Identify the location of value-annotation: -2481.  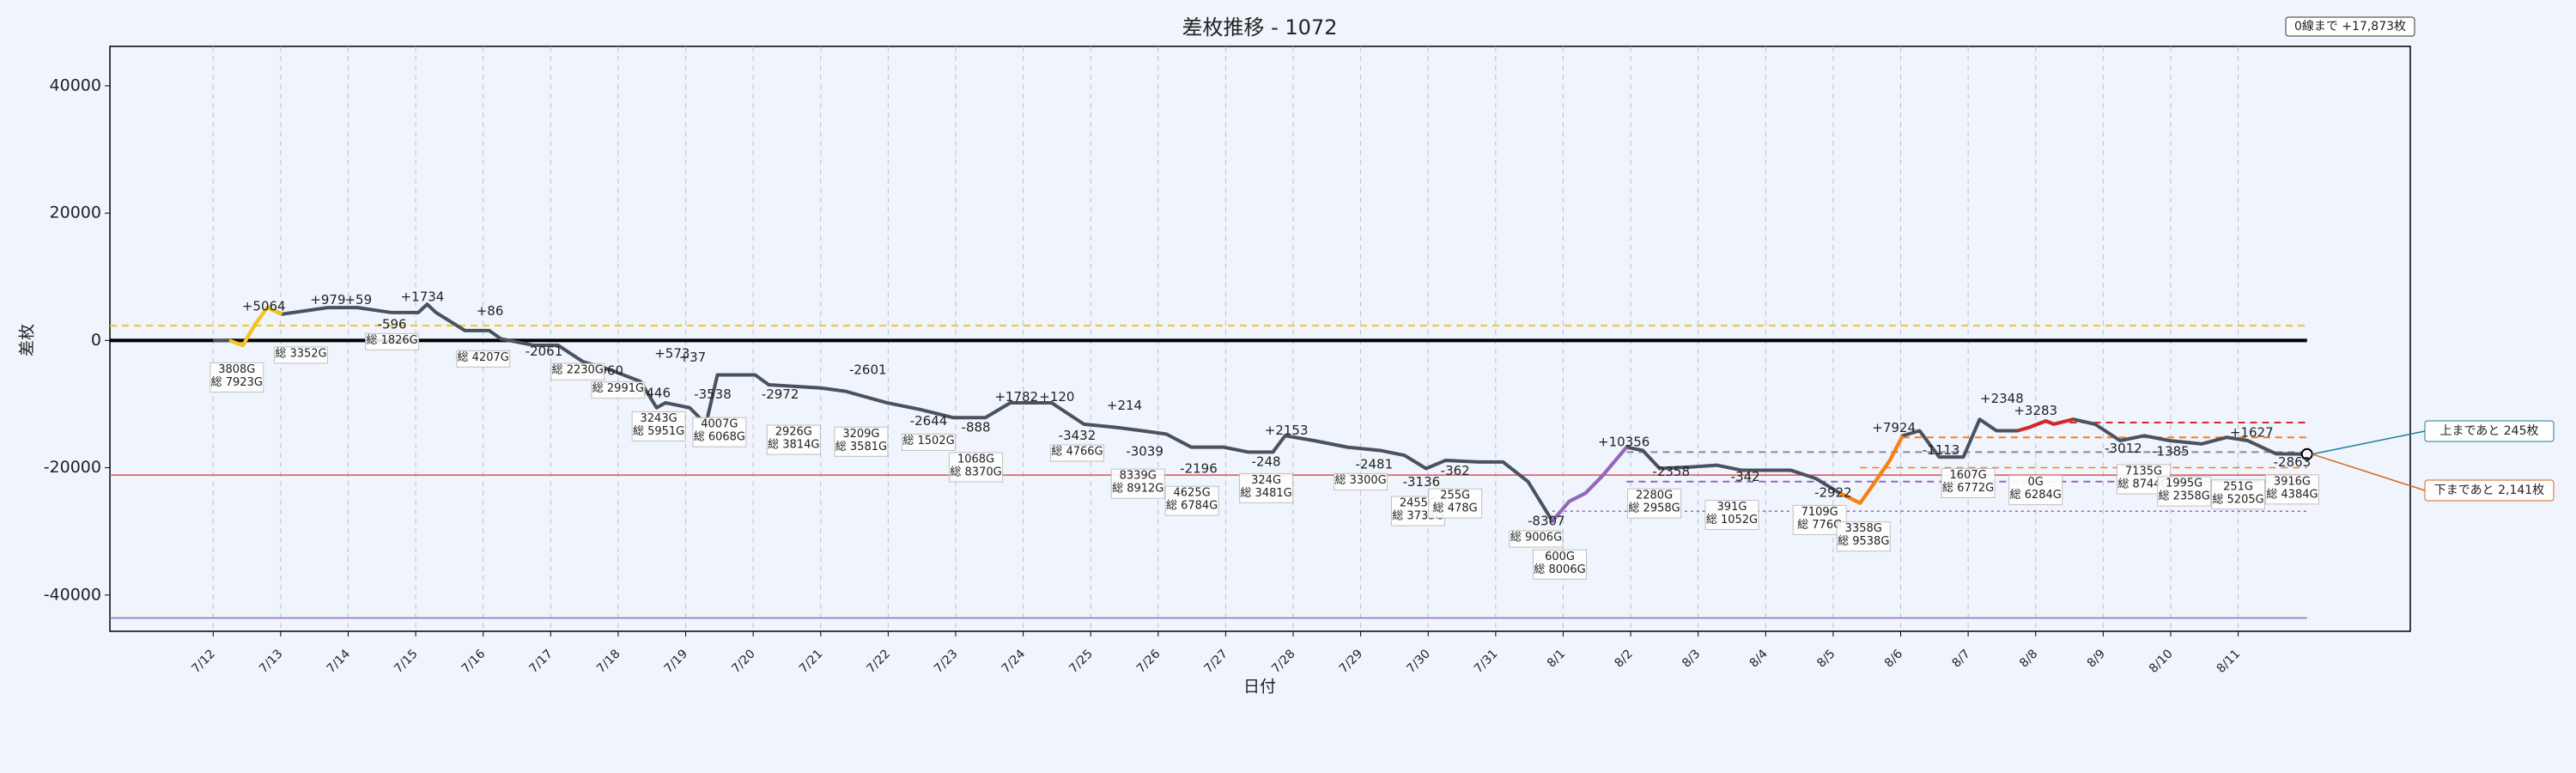
(1375, 464).